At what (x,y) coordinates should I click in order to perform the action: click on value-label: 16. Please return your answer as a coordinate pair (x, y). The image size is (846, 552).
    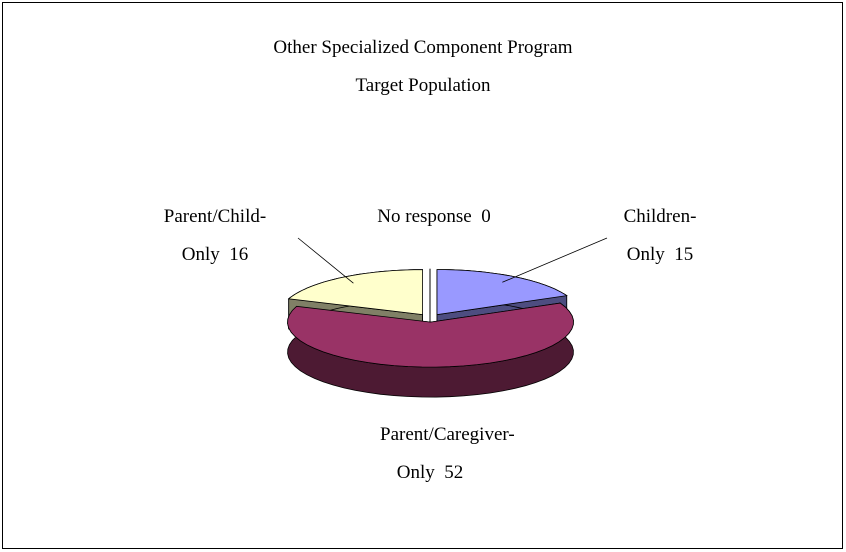
    Looking at the image, I should click on (239, 254).